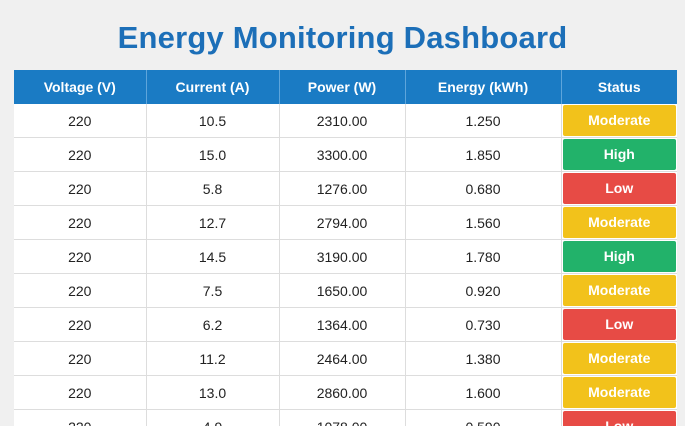 This screenshot has height=426, width=685. I want to click on power-cell: 1364.00, so click(342, 324).